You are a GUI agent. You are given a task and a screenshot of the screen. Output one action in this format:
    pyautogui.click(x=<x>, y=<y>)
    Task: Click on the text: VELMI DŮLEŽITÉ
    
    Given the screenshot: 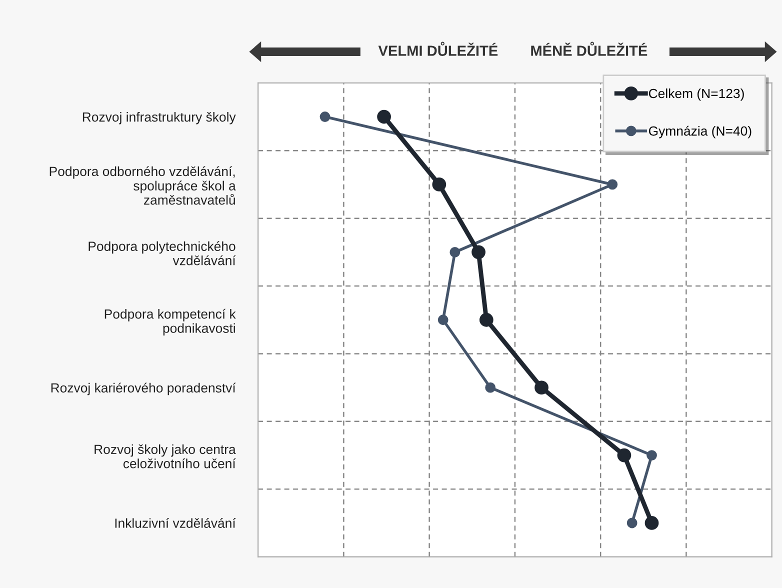 What is the action you would take?
    pyautogui.click(x=438, y=49)
    